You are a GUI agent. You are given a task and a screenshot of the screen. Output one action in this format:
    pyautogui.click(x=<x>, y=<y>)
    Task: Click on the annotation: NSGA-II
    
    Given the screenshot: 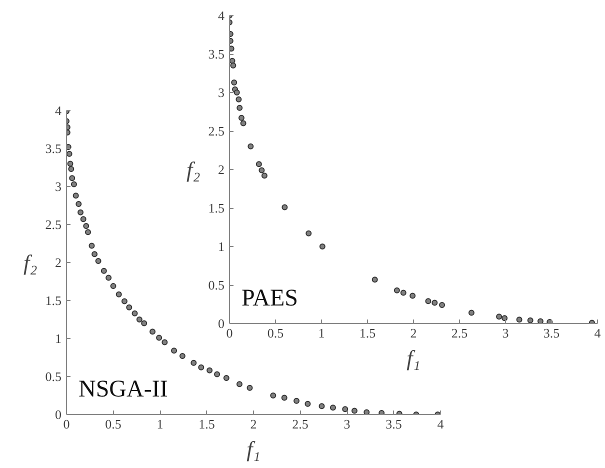 What is the action you would take?
    pyautogui.click(x=123, y=389)
    